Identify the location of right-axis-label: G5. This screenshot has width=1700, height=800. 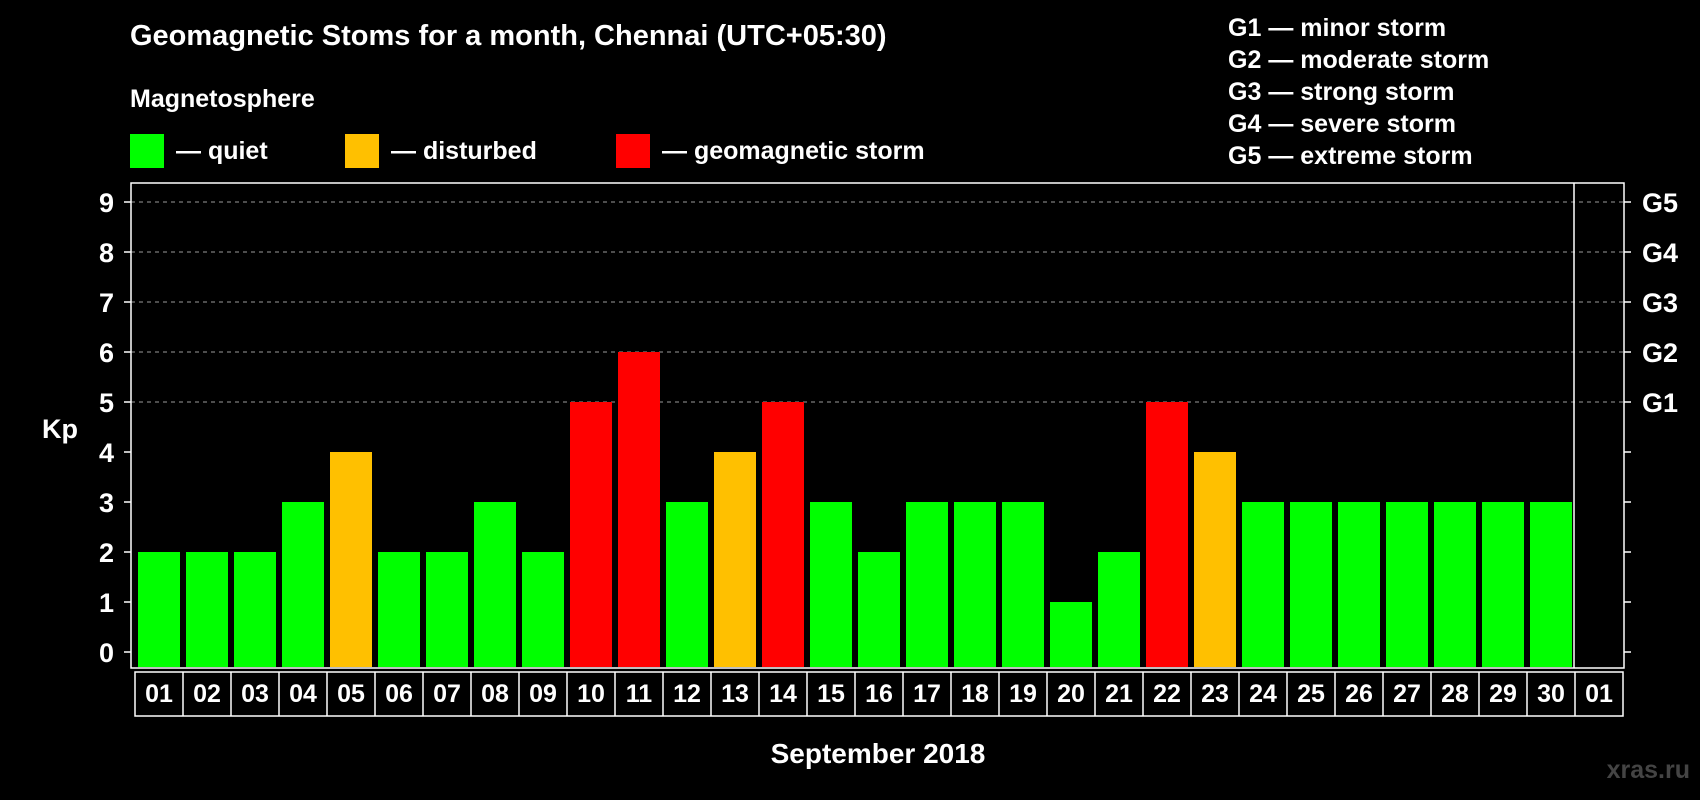
(1660, 203).